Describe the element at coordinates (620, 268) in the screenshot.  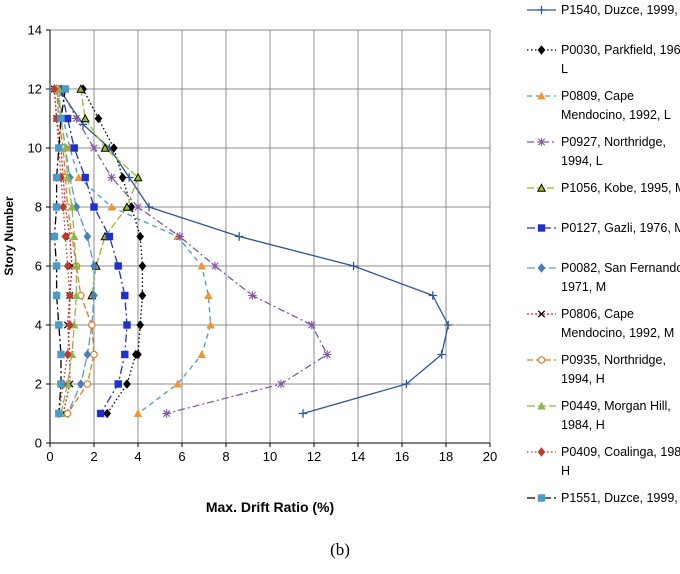
I see `legend-label: P0082, San Fernando,` at that location.